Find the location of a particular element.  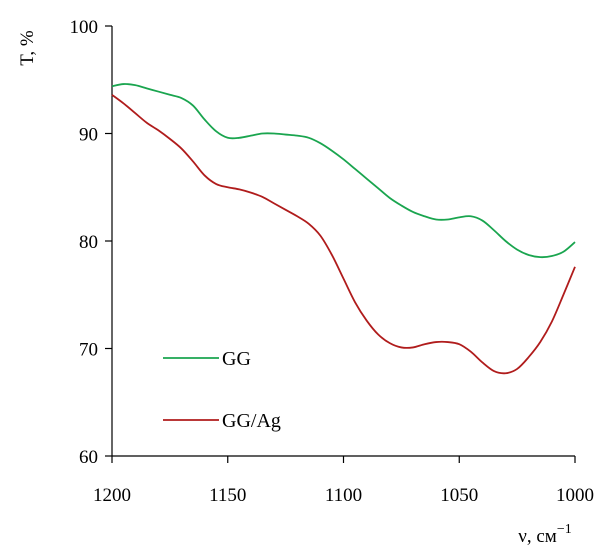

y-ticks: 60 70 80 90 100 is located at coordinates (91, 242).